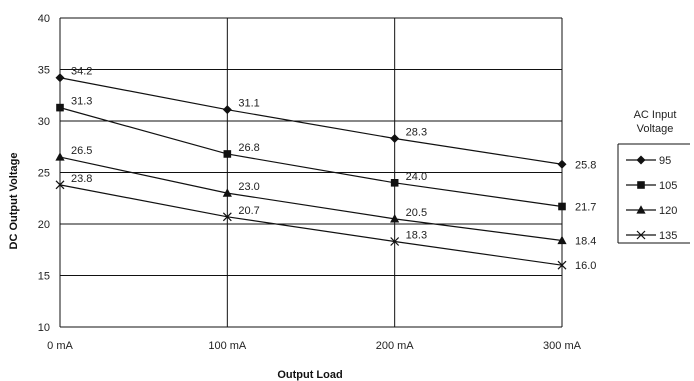  What do you see at coordinates (248, 187) in the screenshot?
I see `data-label-120-1: 23.0` at bounding box center [248, 187].